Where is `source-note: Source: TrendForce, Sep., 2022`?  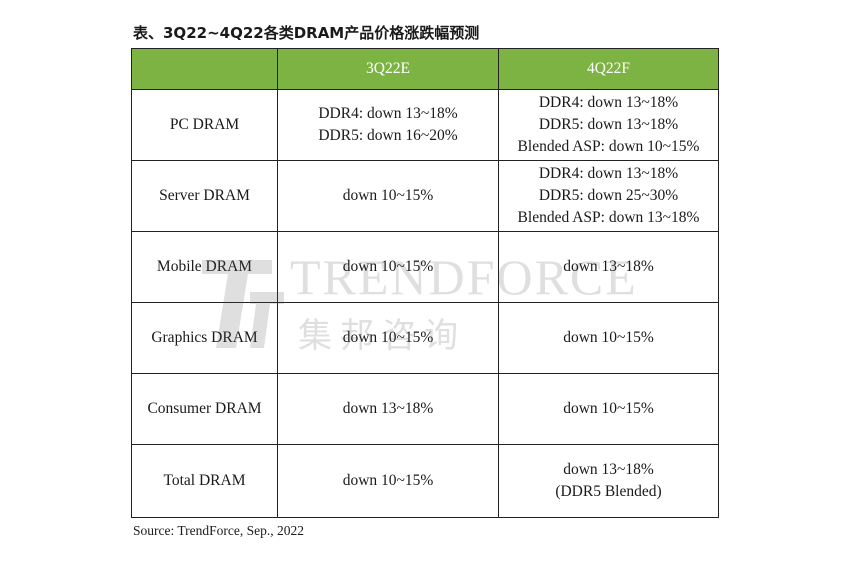
source-note: Source: TrendForce, Sep., 2022 is located at coordinates (218, 530).